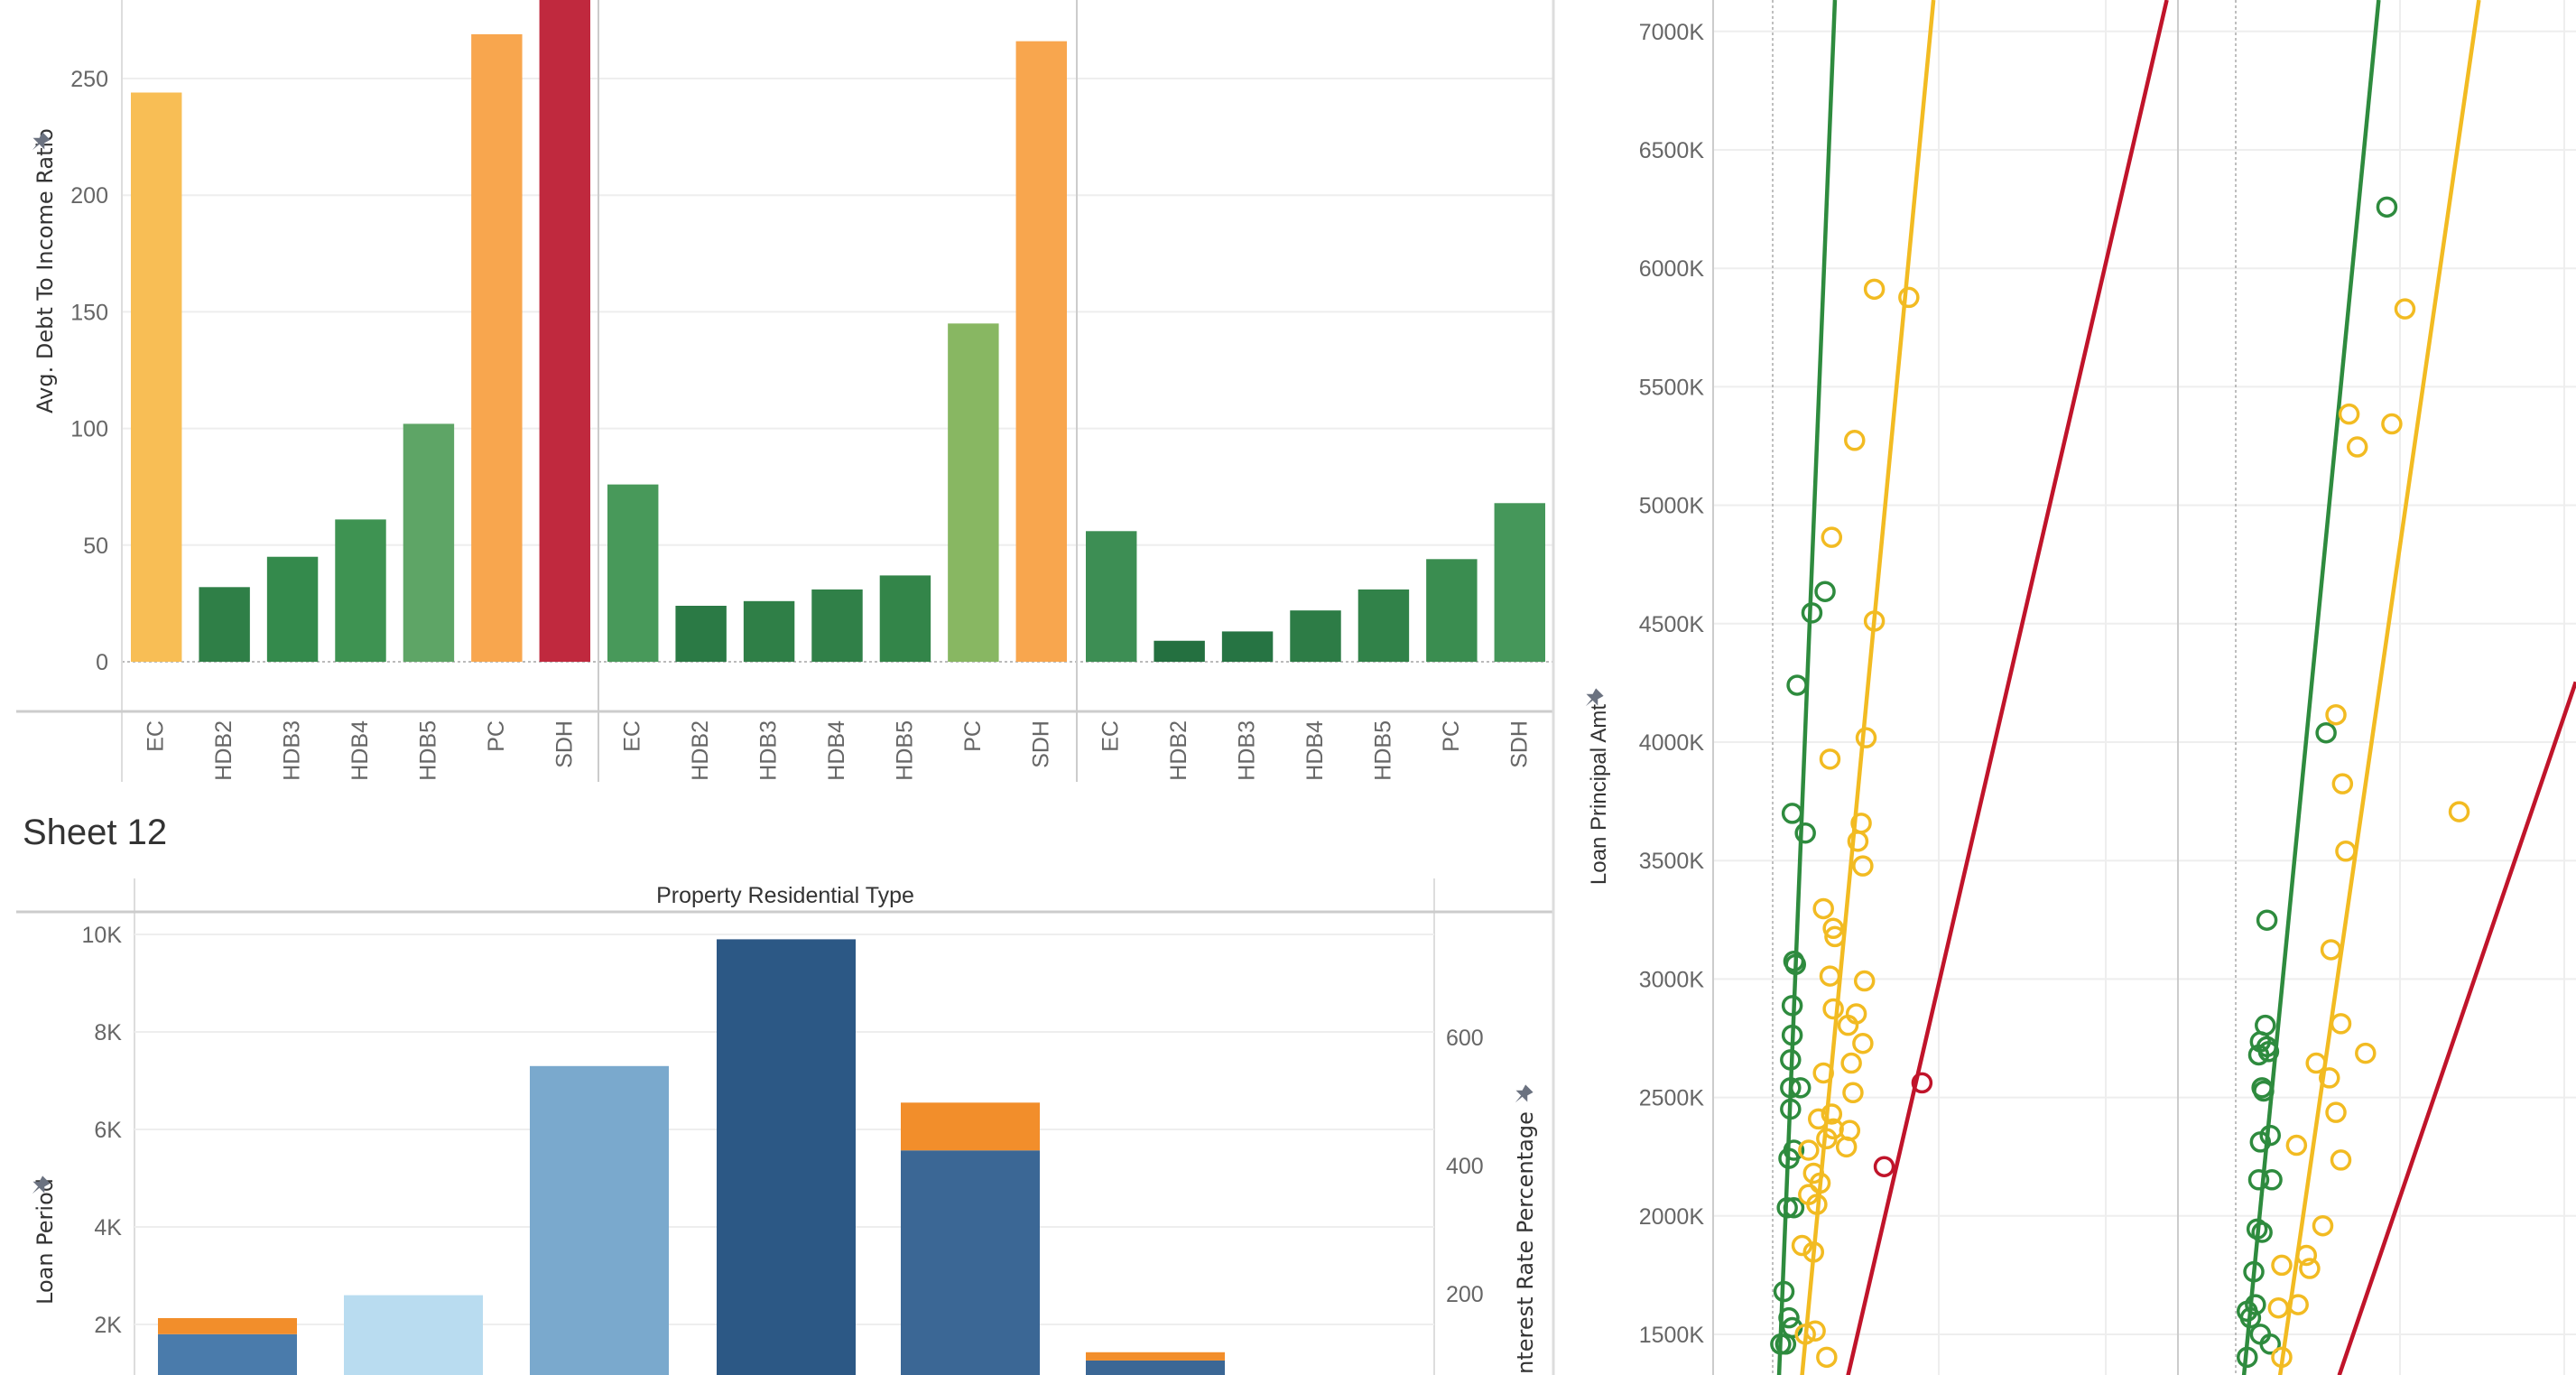 The image size is (2576, 1375). What do you see at coordinates (1672, 979) in the screenshot?
I see `y-tick-label: 3000K` at bounding box center [1672, 979].